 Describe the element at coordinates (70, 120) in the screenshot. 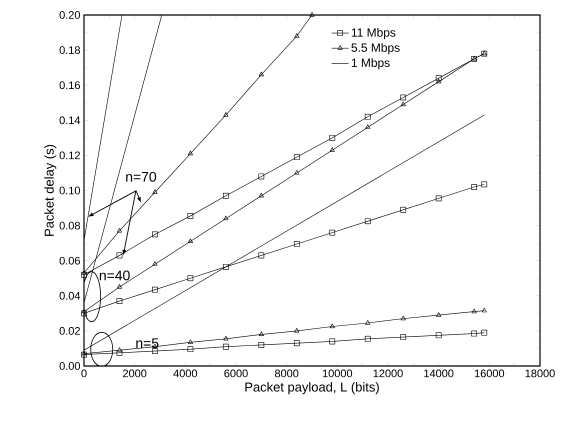

I see `y-tick-label: 0.14` at that location.